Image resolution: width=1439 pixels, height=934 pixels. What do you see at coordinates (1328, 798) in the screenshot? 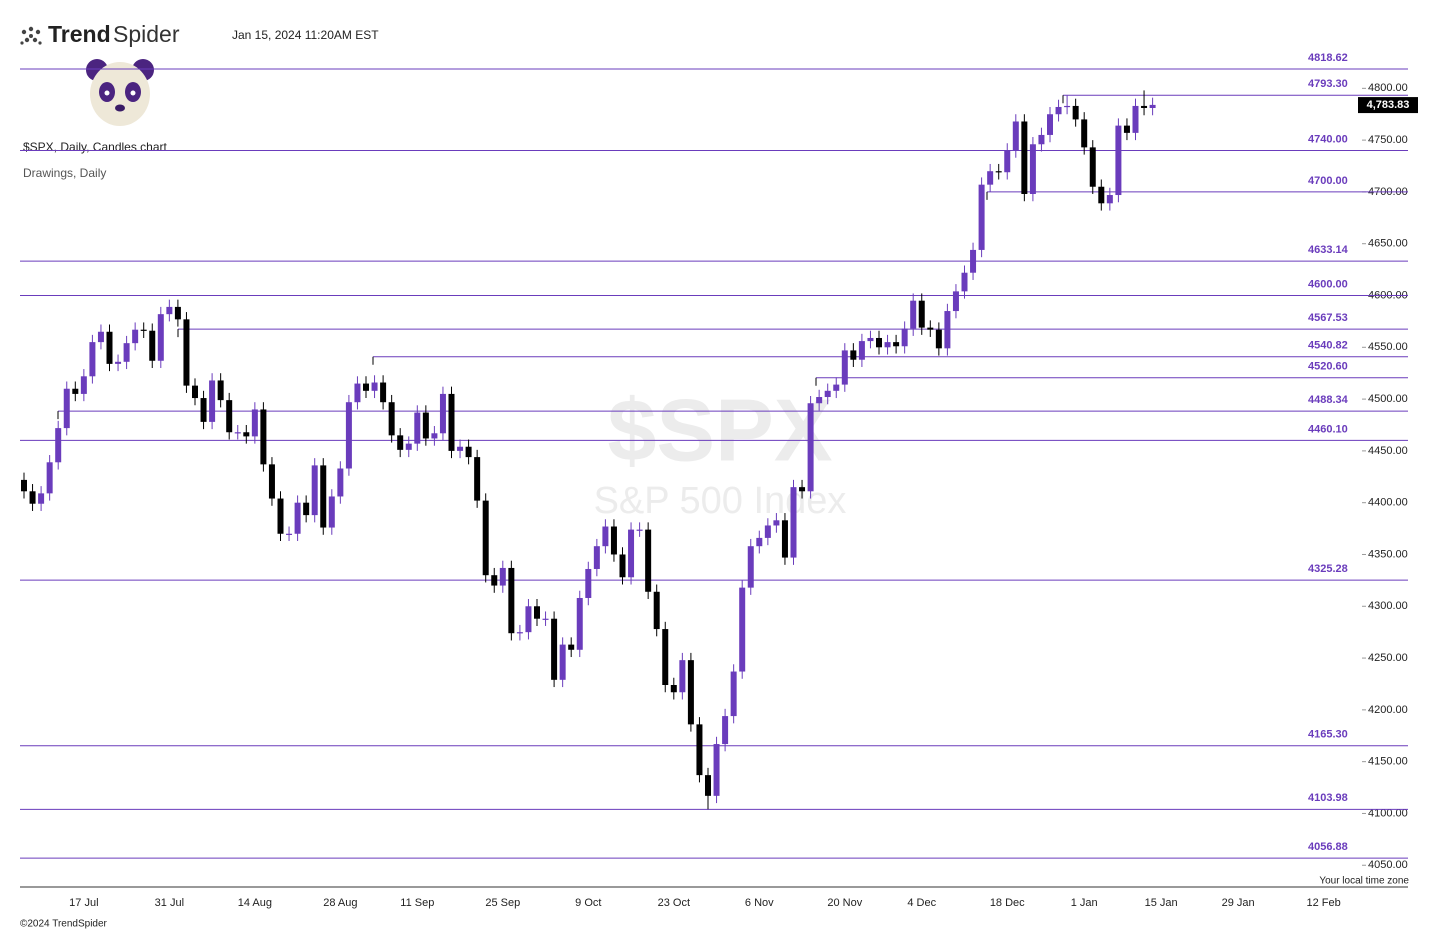
I see `level-label: 4103.98` at bounding box center [1328, 798].